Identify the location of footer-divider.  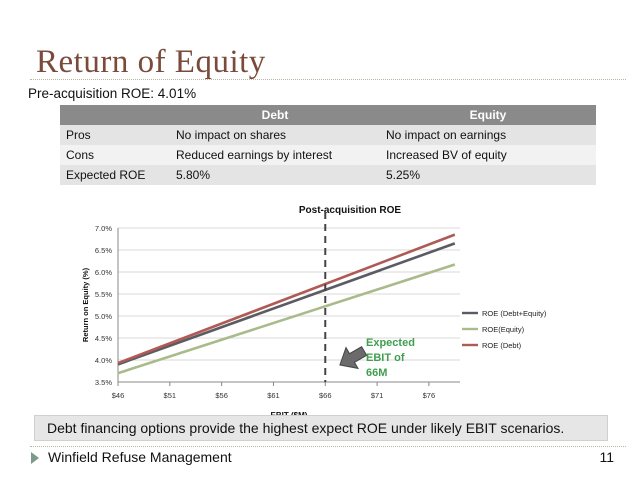
(328, 446).